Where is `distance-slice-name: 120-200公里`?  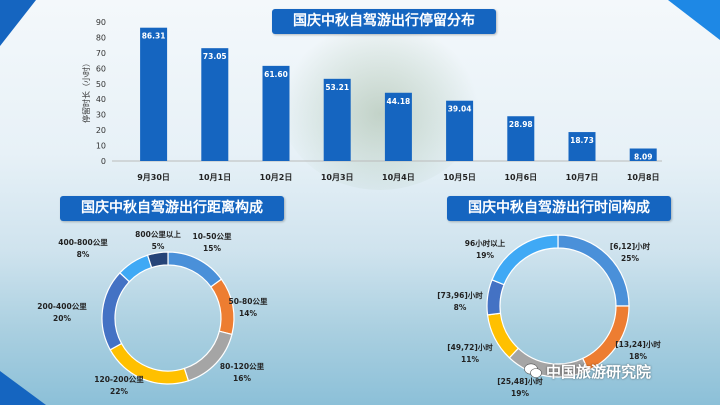
distance-slice-name: 120-200公里 is located at coordinates (119, 379).